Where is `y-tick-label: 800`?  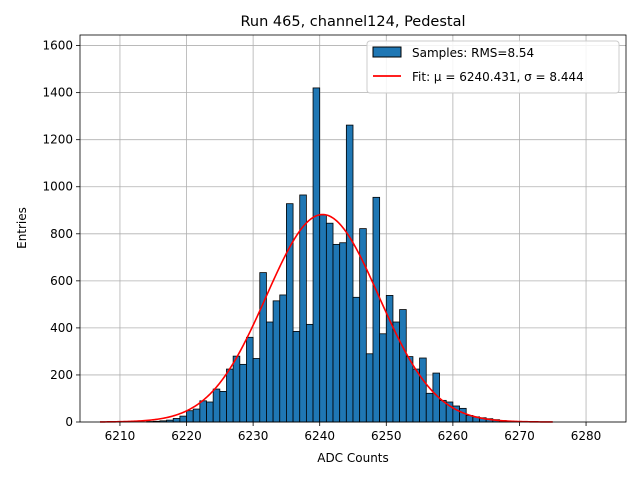
y-tick-label: 800 is located at coordinates (61, 234).